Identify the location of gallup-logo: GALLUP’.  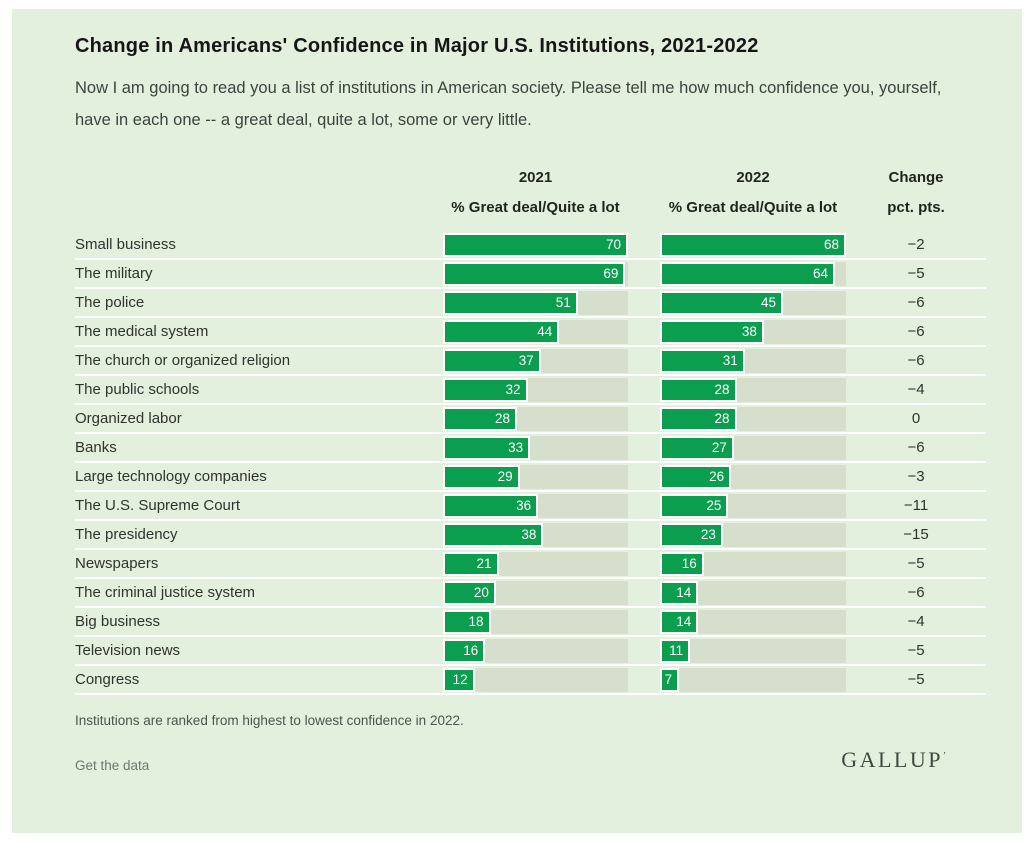
(893, 760).